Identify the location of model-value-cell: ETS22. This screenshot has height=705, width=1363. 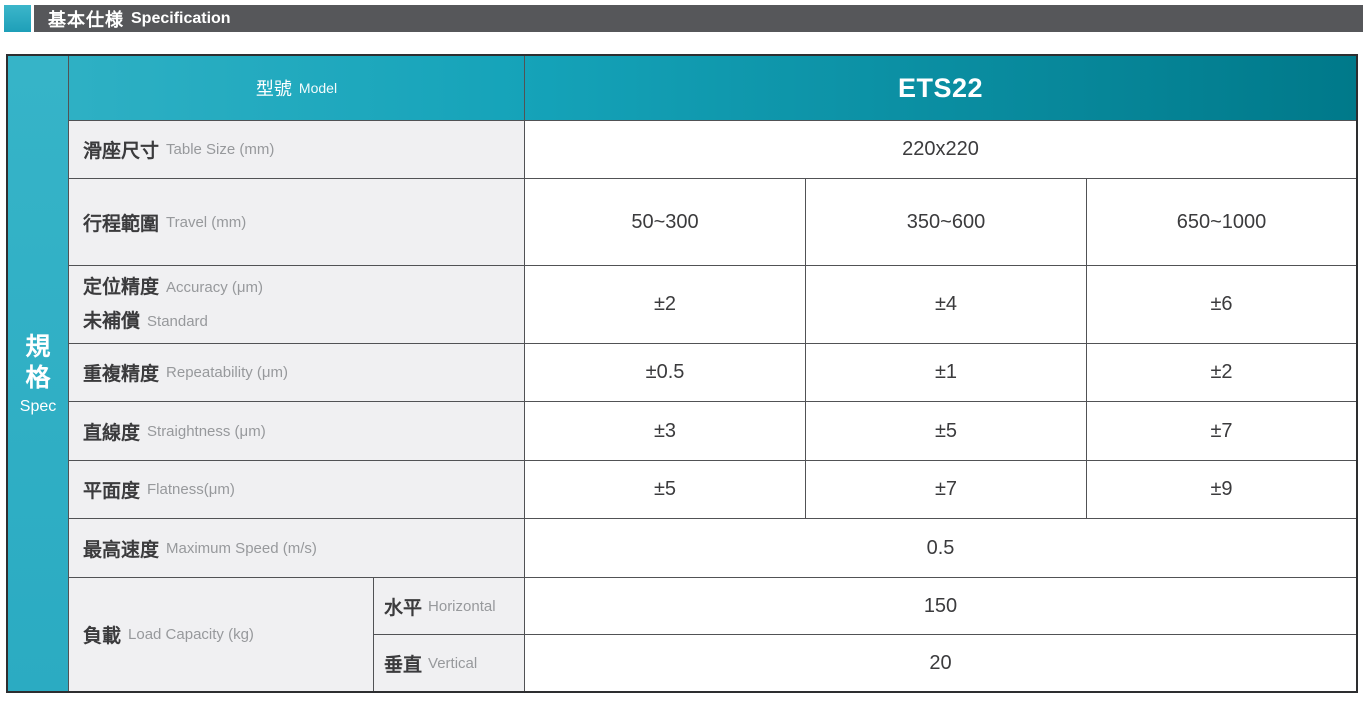
(940, 88).